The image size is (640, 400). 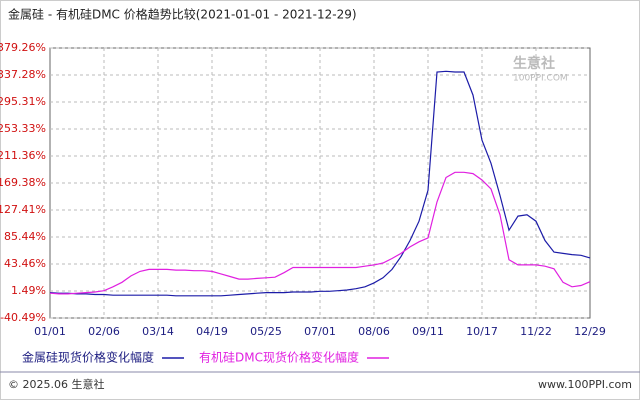 I want to click on footer-site: www.100PPI.com, so click(x=585, y=384).